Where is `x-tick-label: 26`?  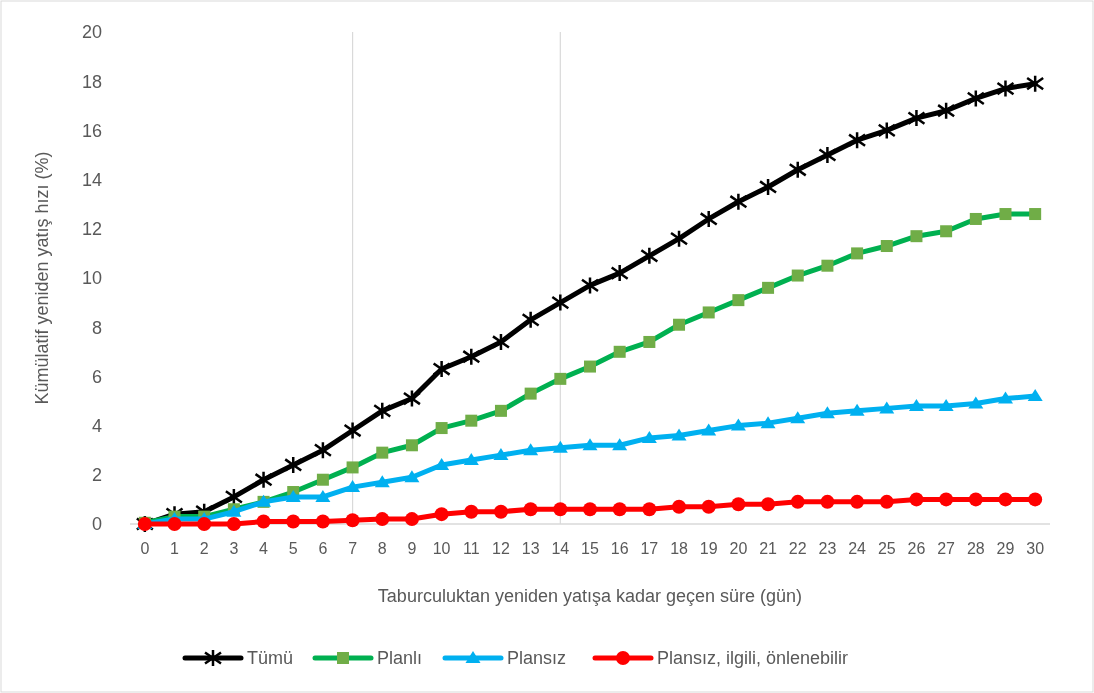 x-tick-label: 26 is located at coordinates (916, 548).